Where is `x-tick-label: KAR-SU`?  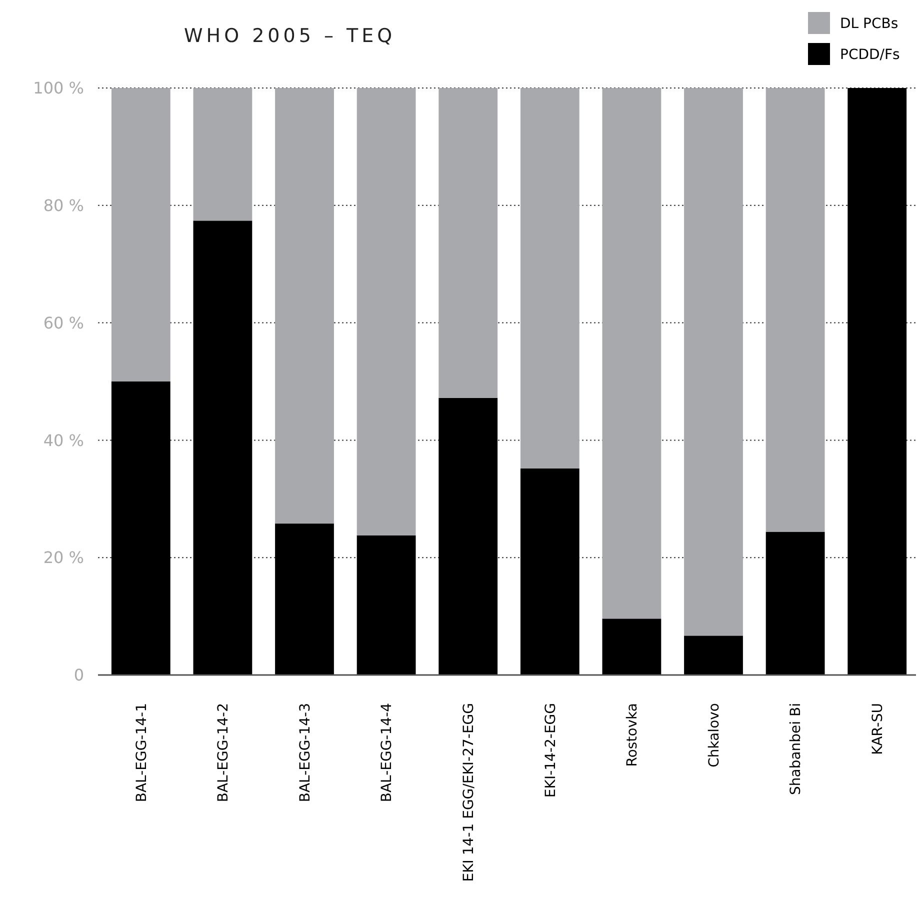 x-tick-label: KAR-SU is located at coordinates (878, 729).